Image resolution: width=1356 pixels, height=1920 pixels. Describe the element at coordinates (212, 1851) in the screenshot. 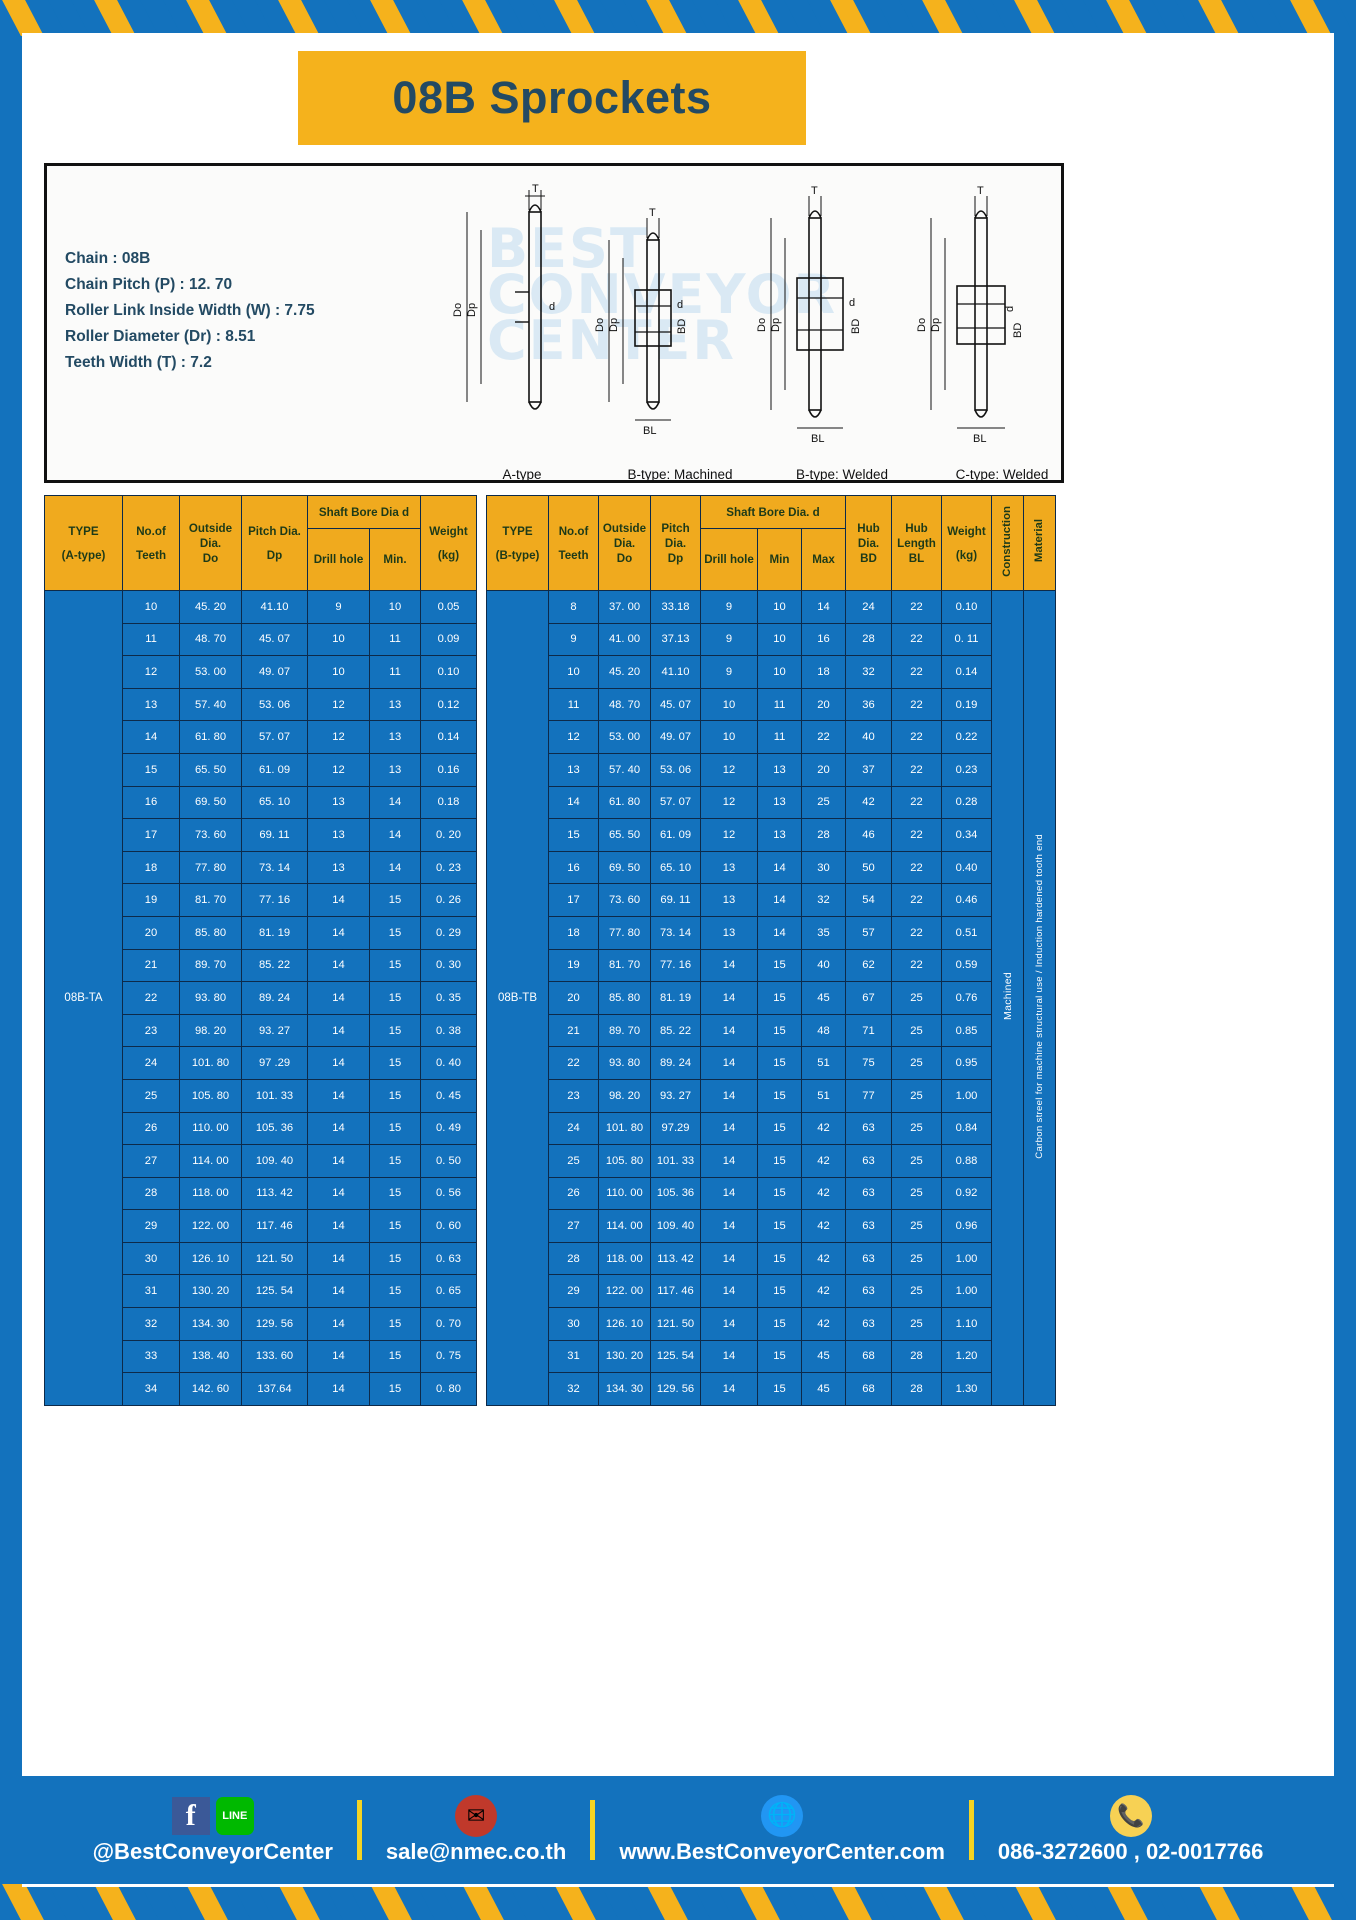

I see `footer-facebook-handle: @BestConveyorCenter` at that location.